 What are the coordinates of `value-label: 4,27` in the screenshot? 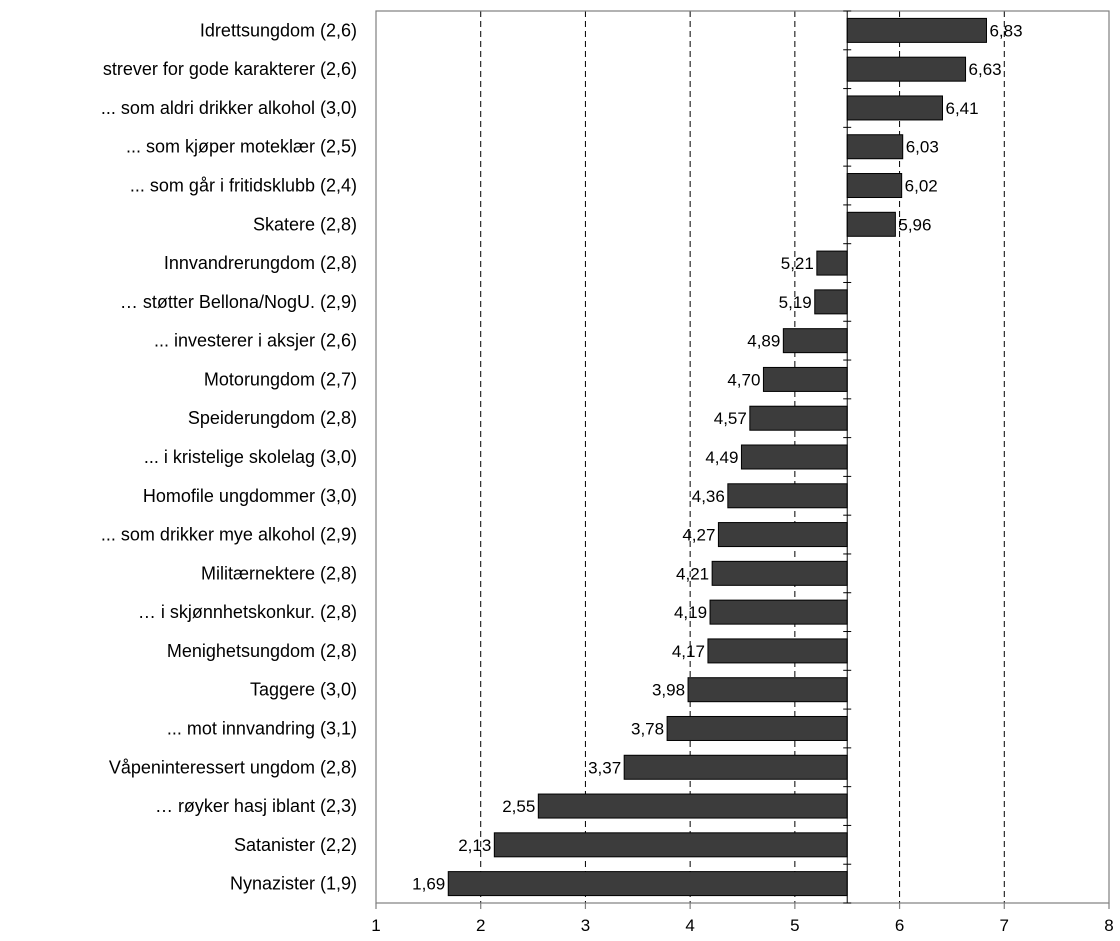 It's located at (698, 535).